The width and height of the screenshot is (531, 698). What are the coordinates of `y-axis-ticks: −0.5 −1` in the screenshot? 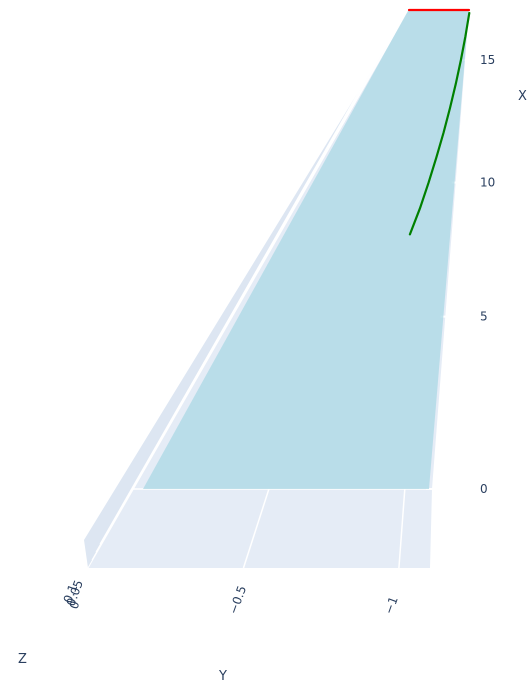 It's located at (313, 600).